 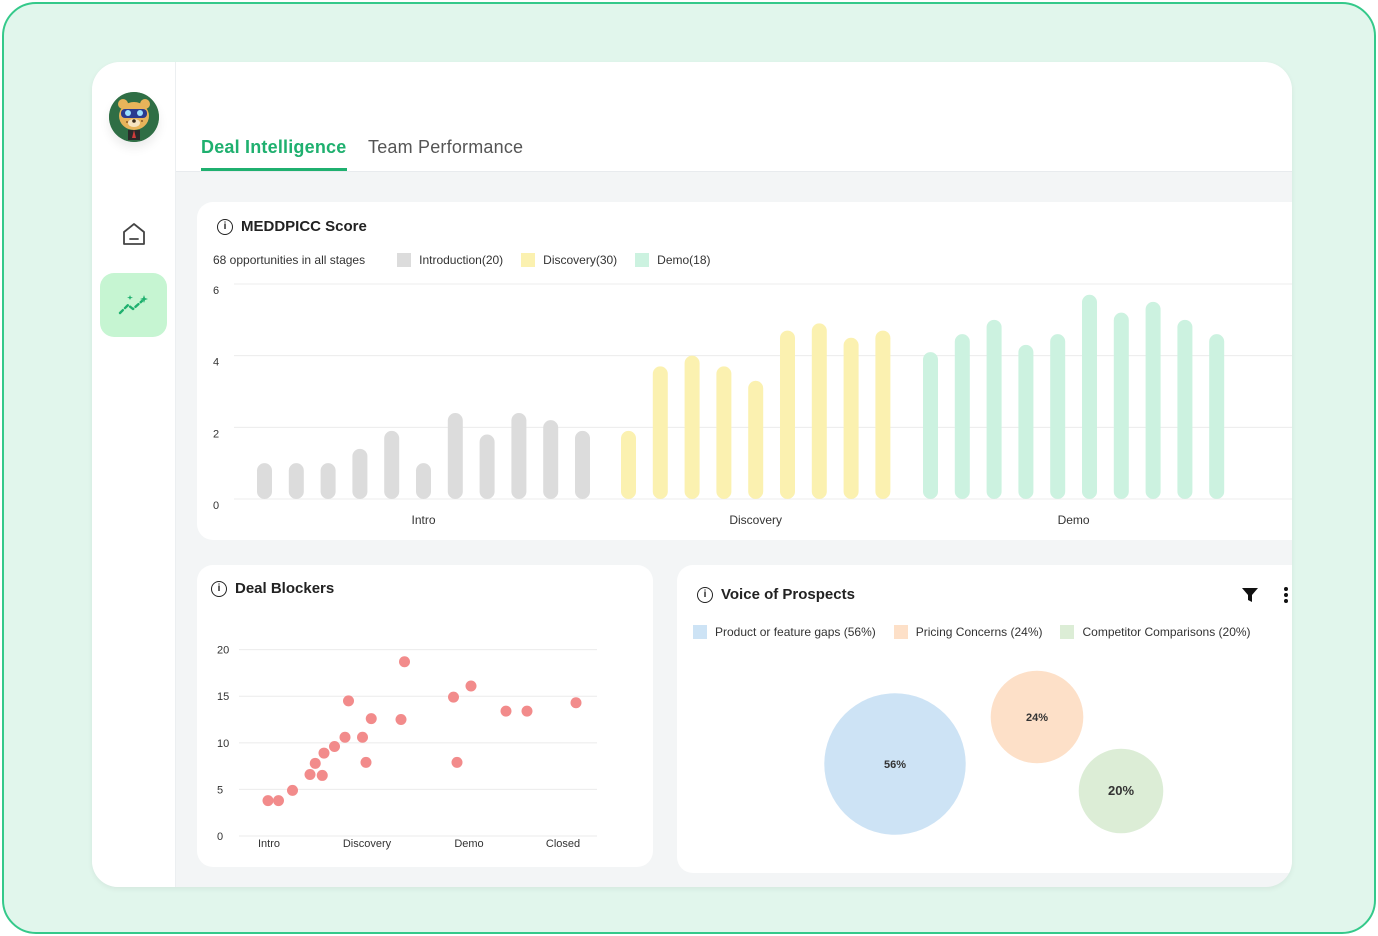 What do you see at coordinates (1286, 595) in the screenshot?
I see `kebab-menu-icon` at bounding box center [1286, 595].